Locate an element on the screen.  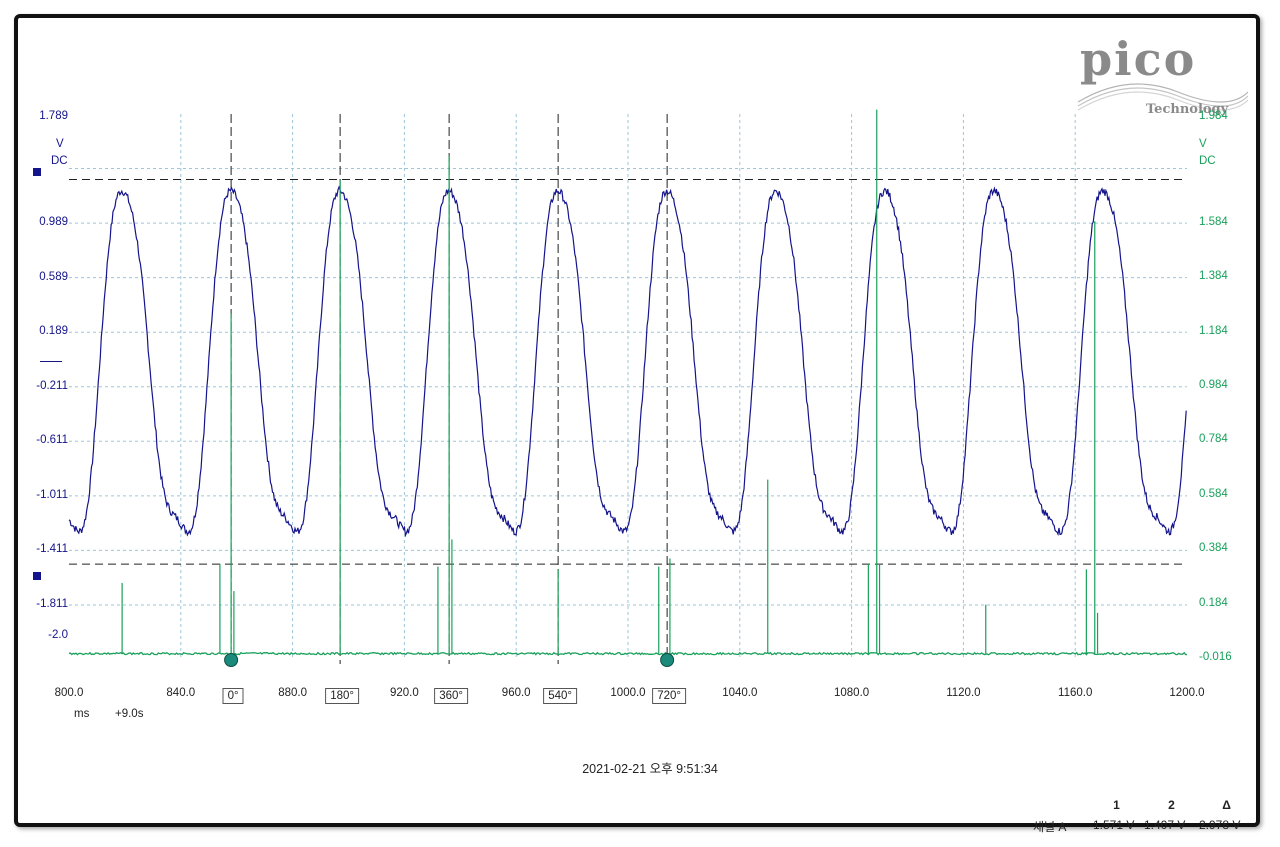
left-tick-label: -0.211 is located at coordinates (52, 385).